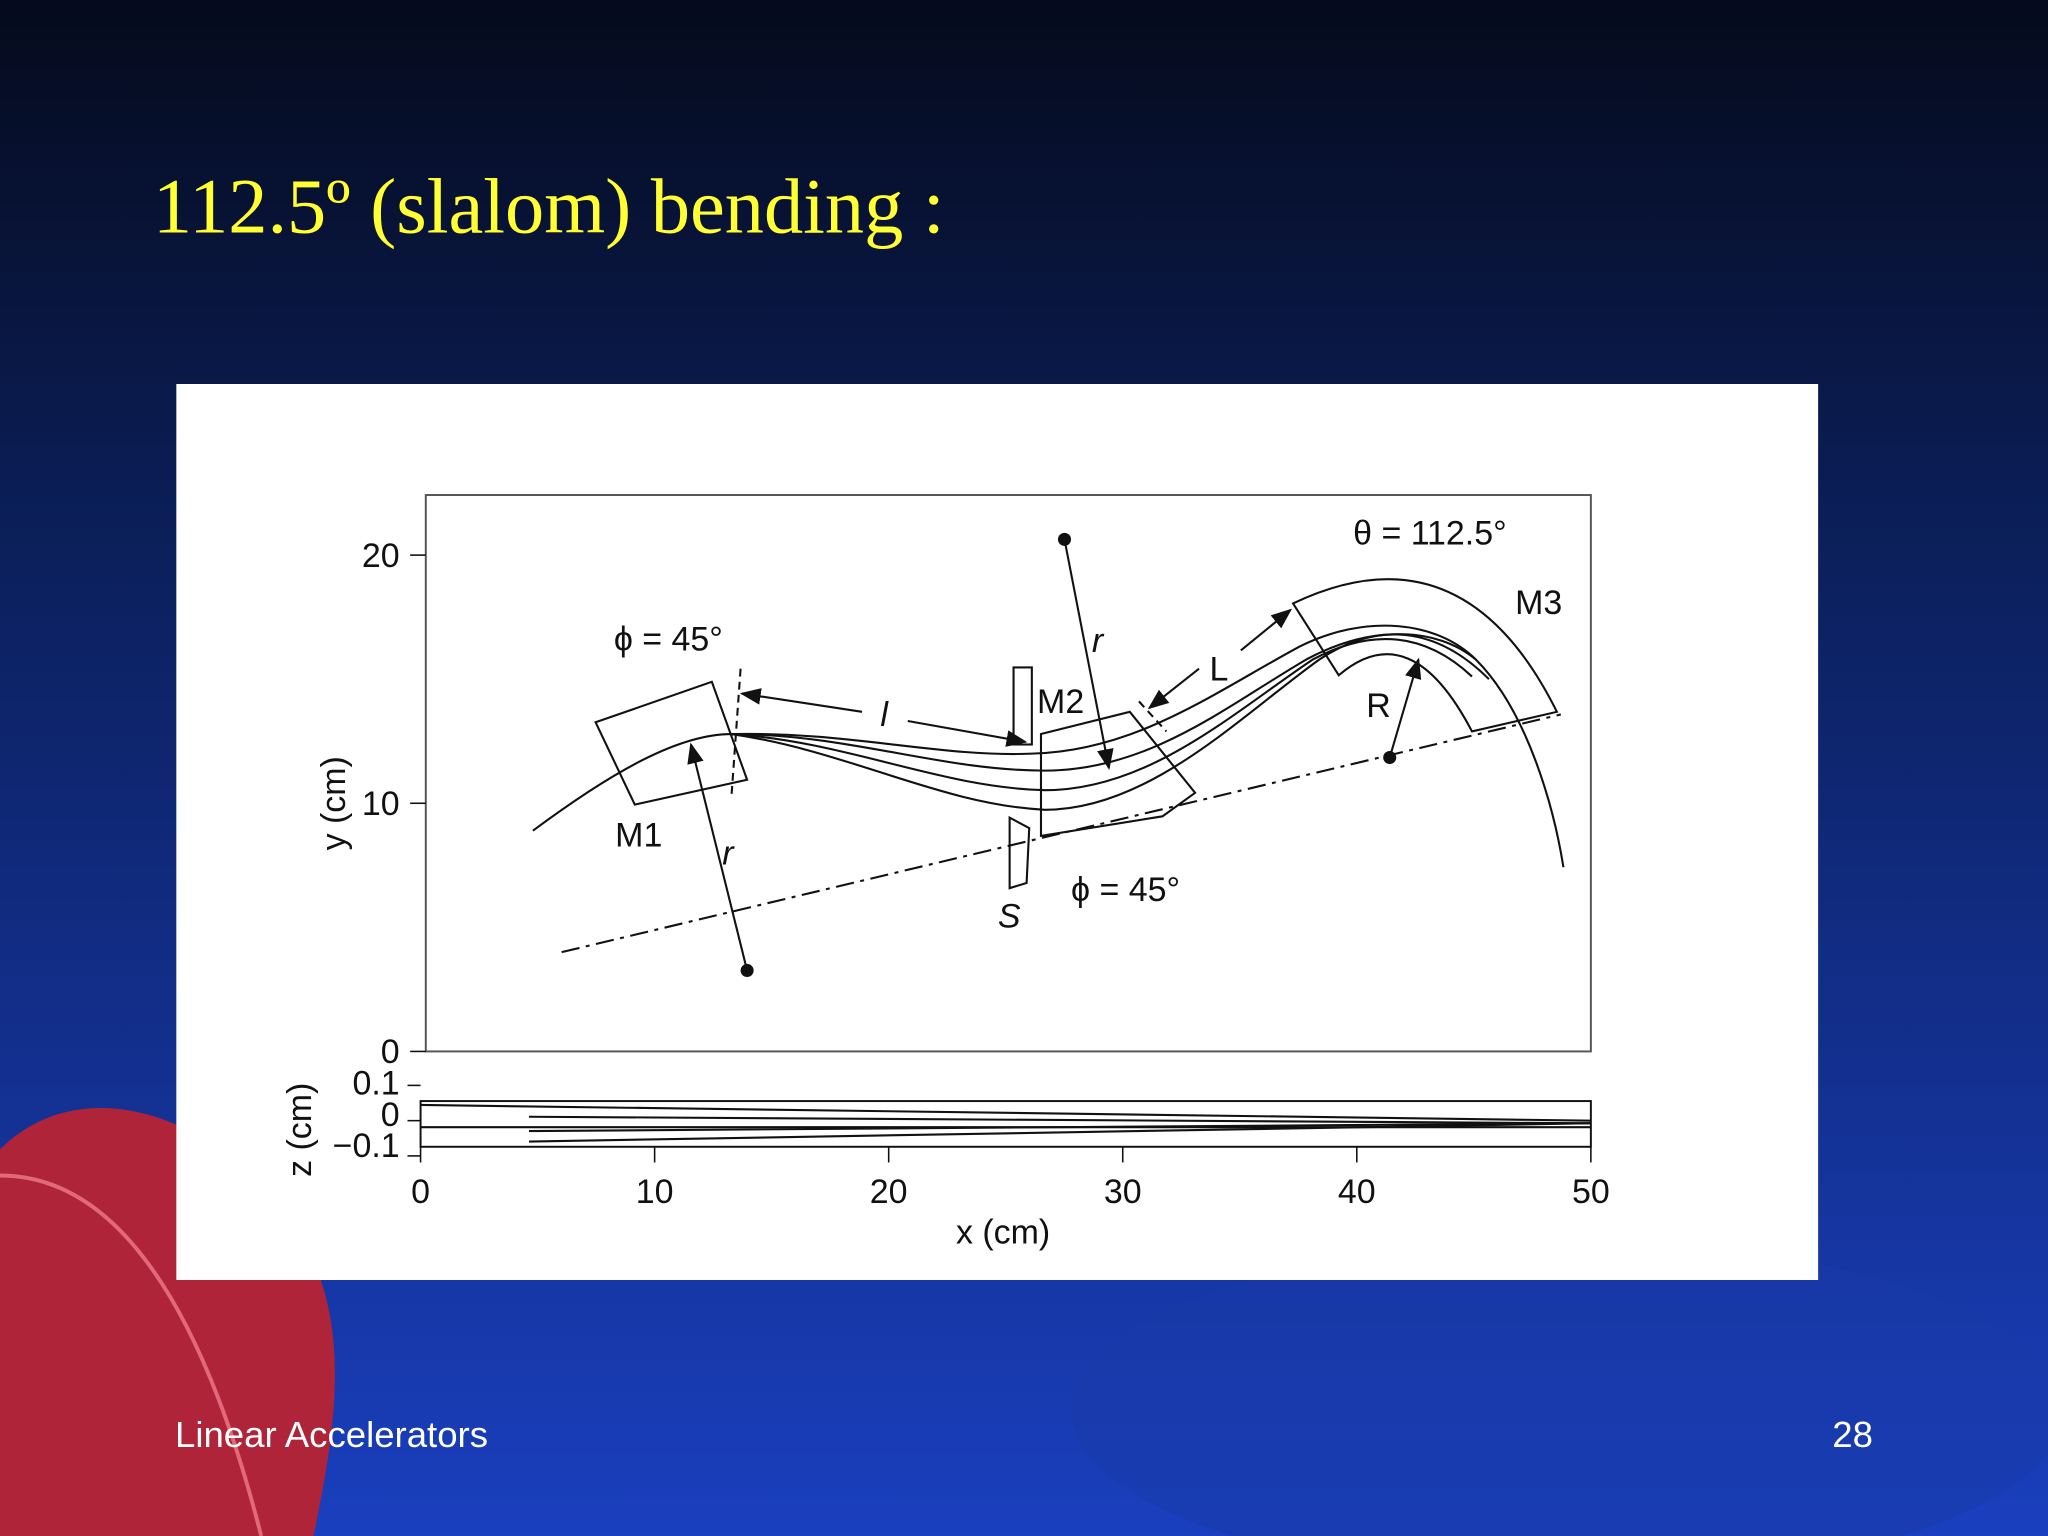 The height and width of the screenshot is (1536, 2048). What do you see at coordinates (132, 1354) in the screenshot?
I see `leaf-vein` at bounding box center [132, 1354].